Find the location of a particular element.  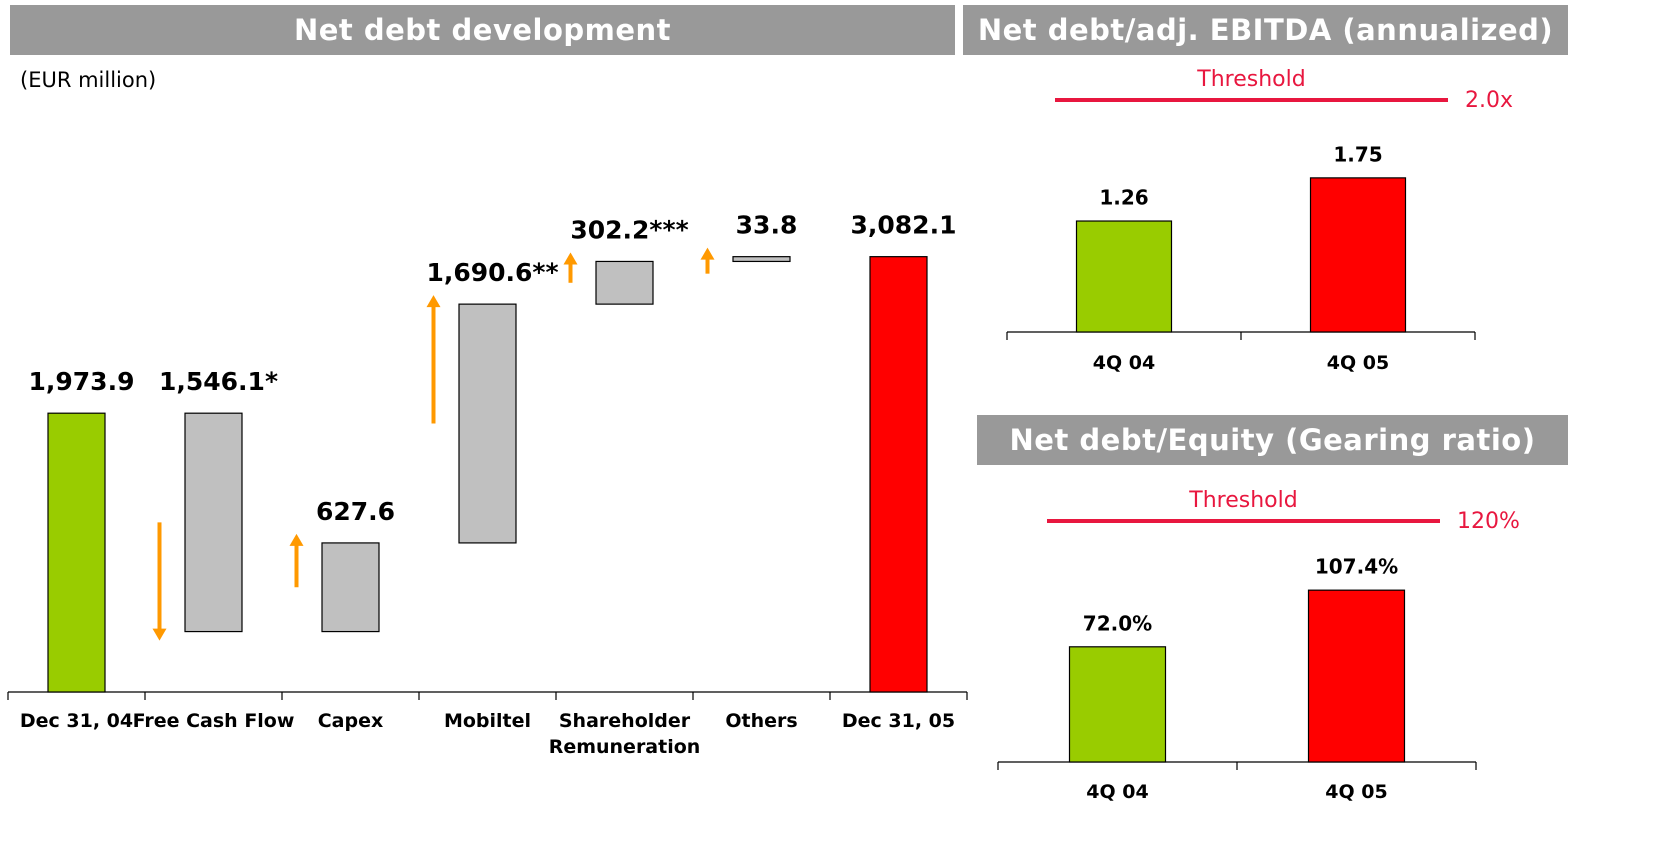

value-label: 627.6 is located at coordinates (355, 511).